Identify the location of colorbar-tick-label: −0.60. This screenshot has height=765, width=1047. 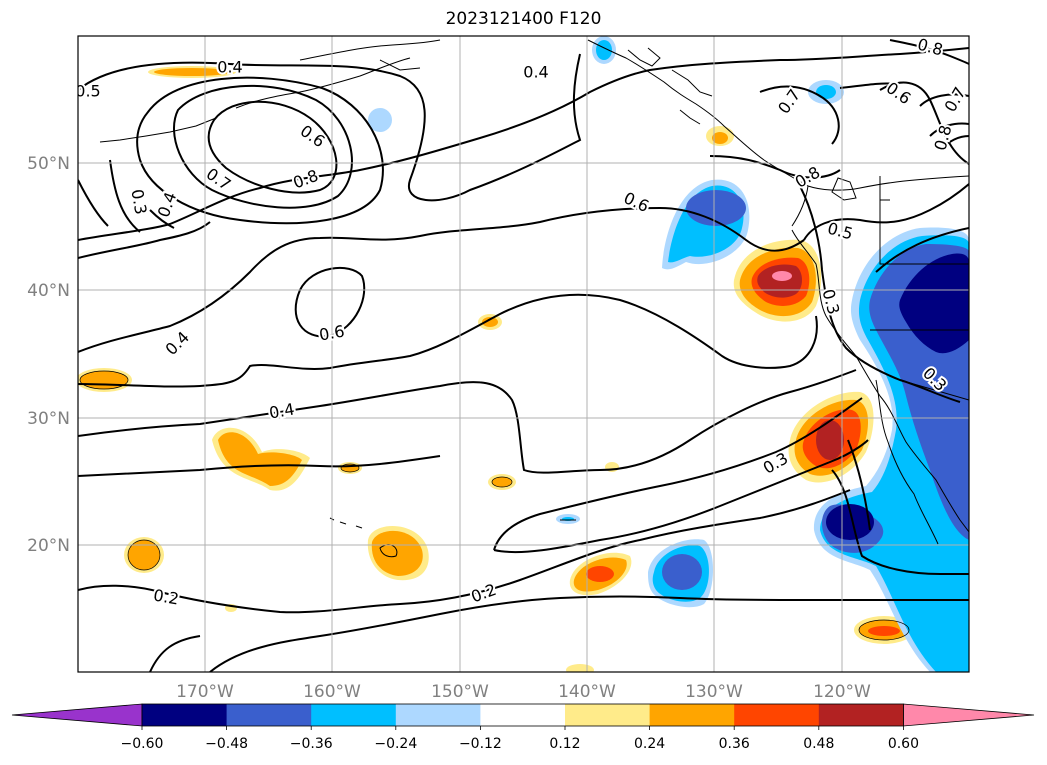
(142, 744).